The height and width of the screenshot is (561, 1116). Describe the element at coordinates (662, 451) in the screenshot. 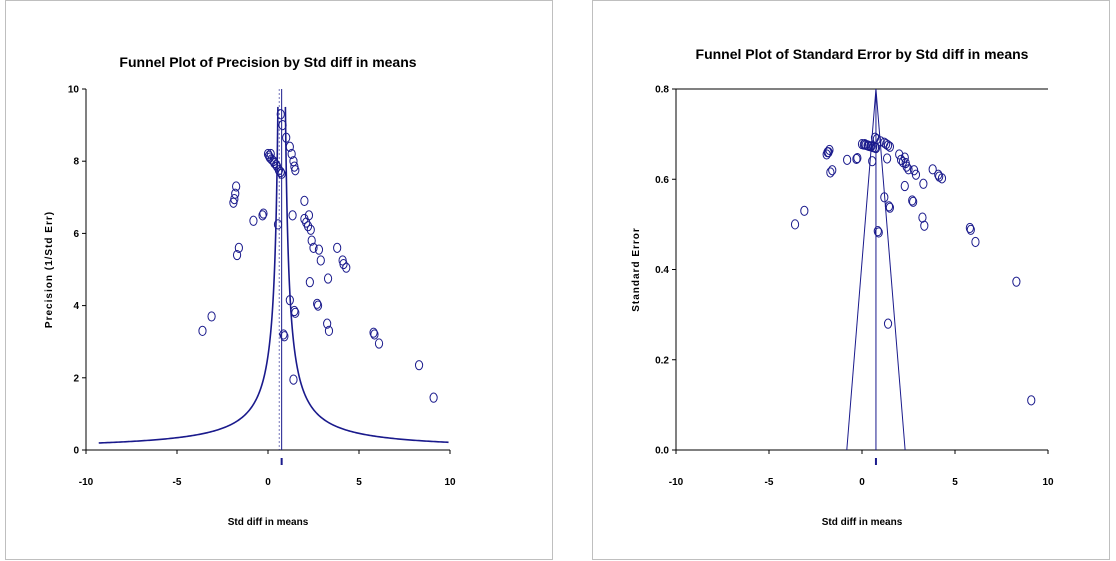

I see `y-tick-label: 0.0` at that location.